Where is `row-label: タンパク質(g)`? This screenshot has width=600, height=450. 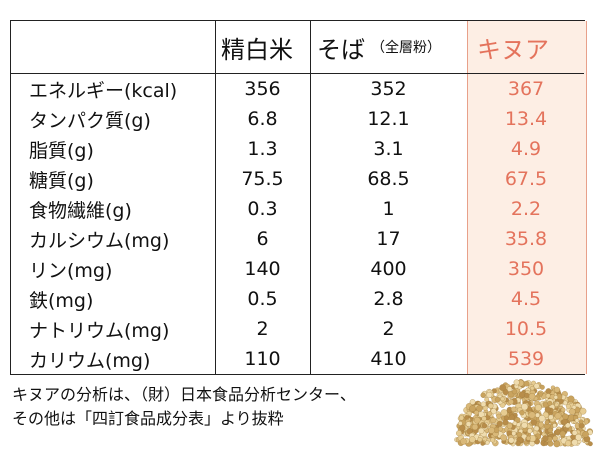 row-label: タンパク質(g) is located at coordinates (90, 120).